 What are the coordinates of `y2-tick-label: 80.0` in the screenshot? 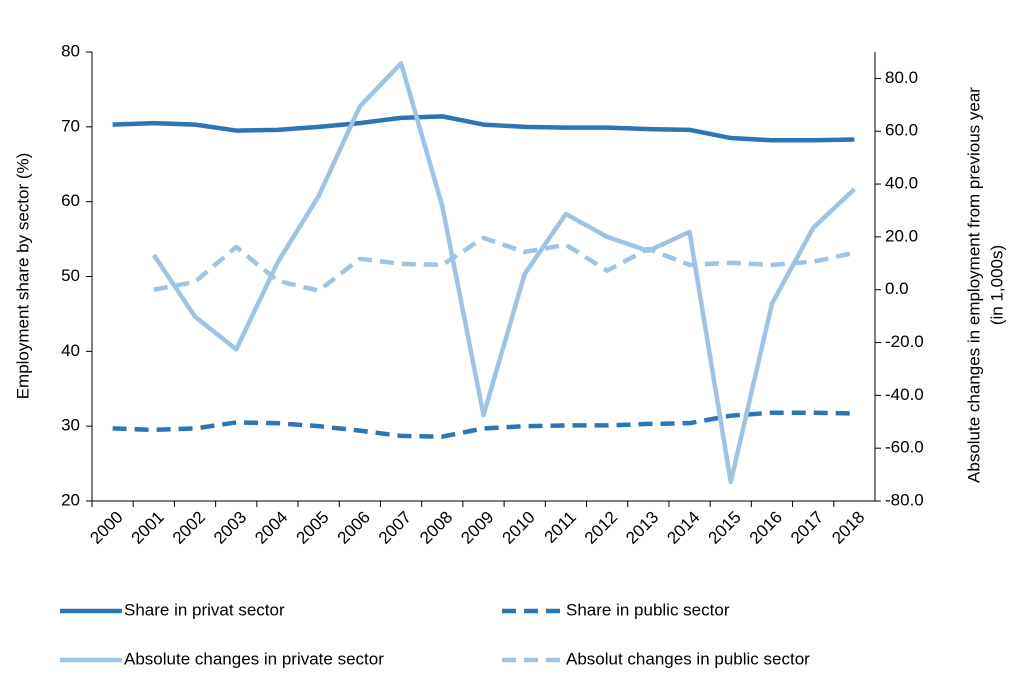 It's located at (901, 77).